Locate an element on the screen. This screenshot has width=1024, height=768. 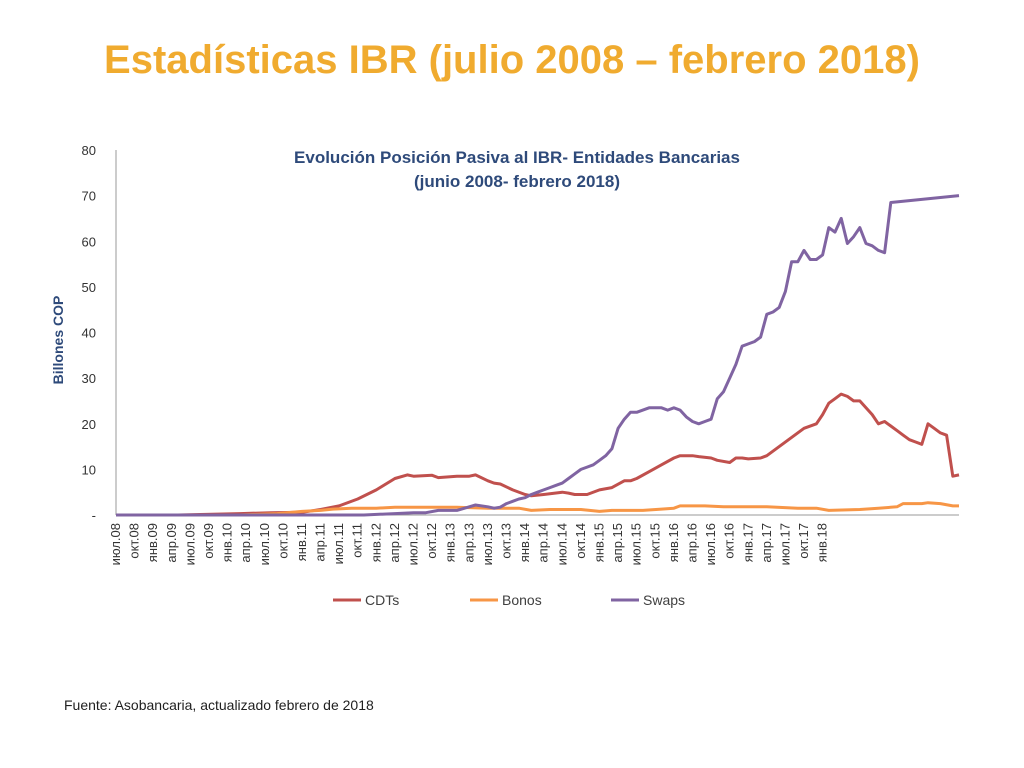
y-tick-label: 80 is located at coordinates (89, 150).